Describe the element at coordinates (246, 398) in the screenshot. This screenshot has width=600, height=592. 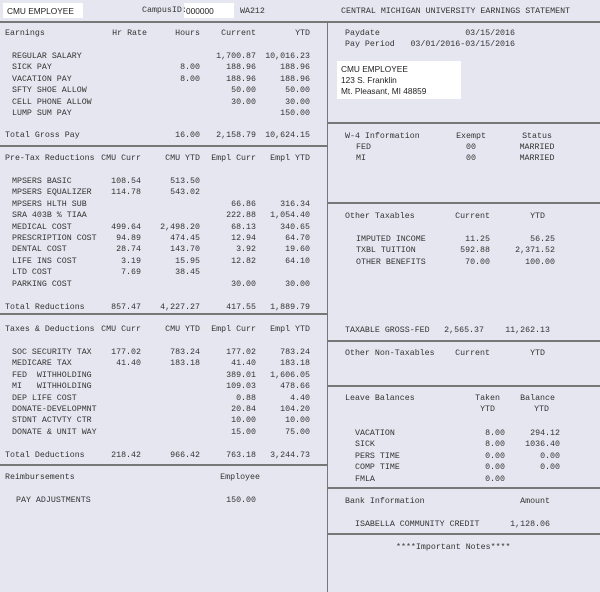
I see `row-value: 0.88` at that location.